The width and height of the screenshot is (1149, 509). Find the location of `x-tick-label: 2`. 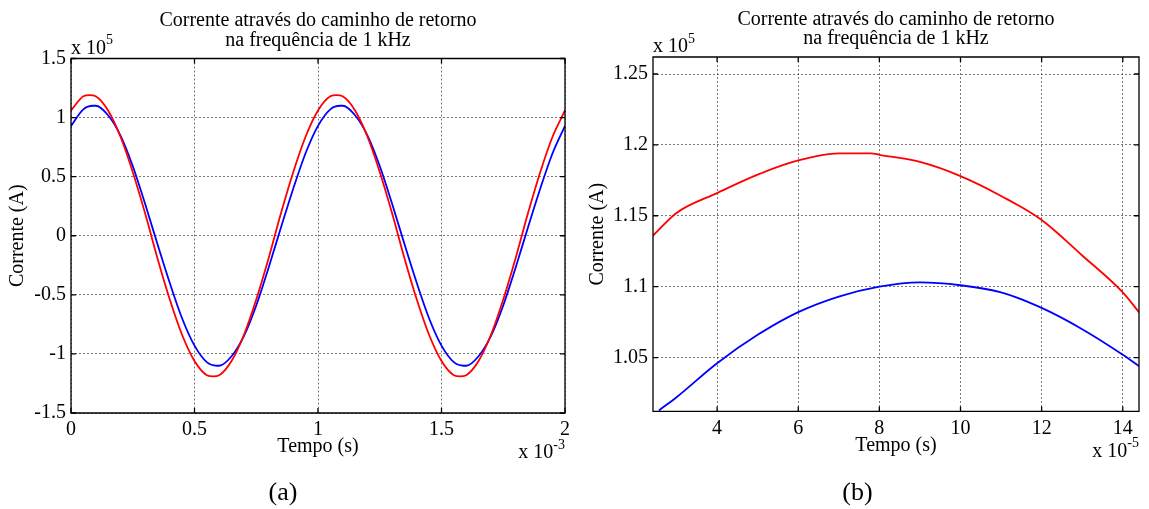

x-tick-label: 2 is located at coordinates (565, 428).